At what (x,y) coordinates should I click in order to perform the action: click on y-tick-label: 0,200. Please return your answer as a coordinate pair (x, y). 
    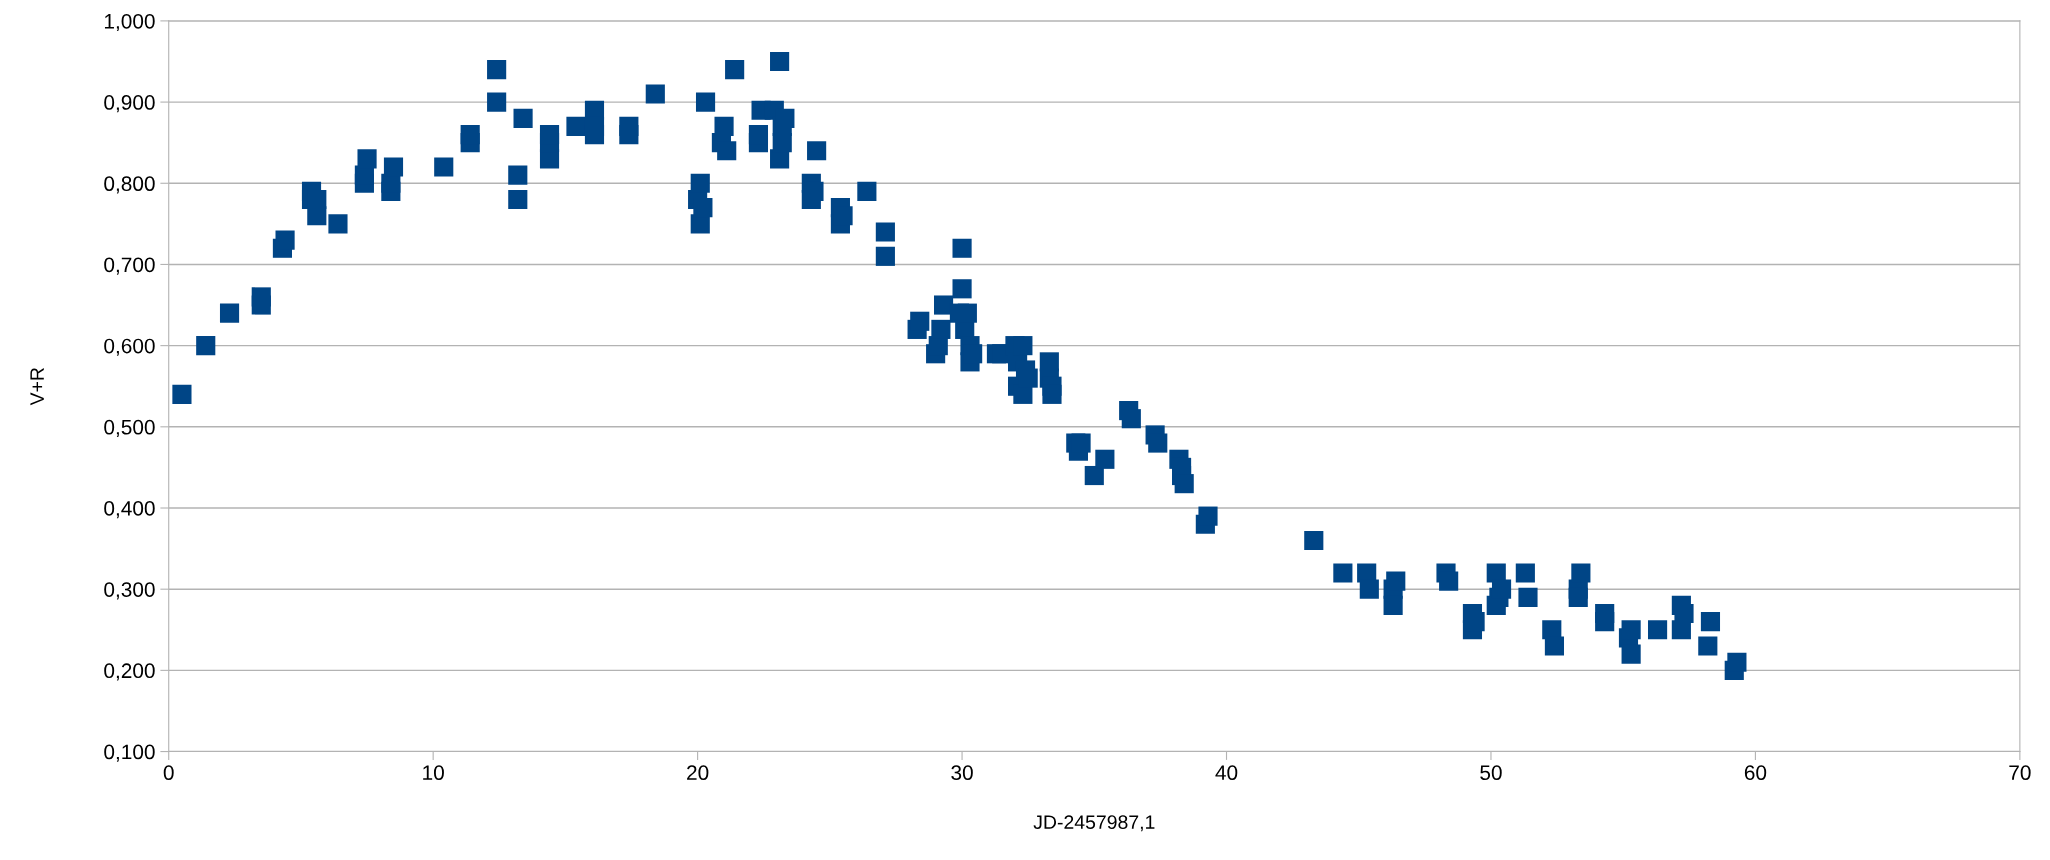
    Looking at the image, I should click on (129, 672).